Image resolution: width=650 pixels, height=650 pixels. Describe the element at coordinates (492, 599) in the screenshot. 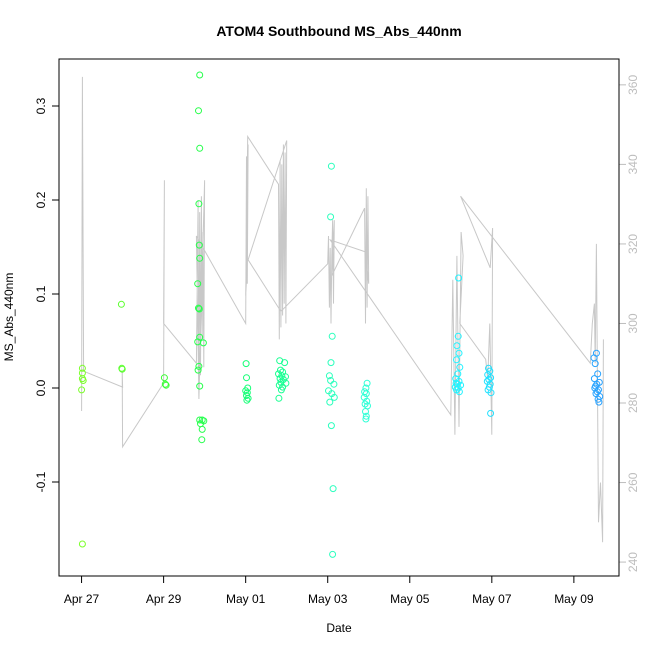

I see `x-tick-label: May 07` at that location.